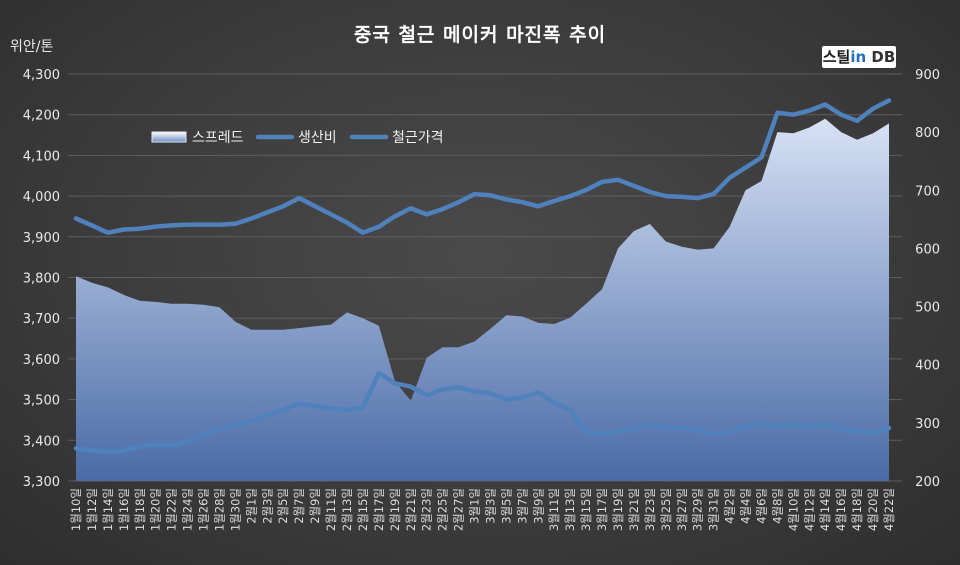 The height and width of the screenshot is (565, 960). What do you see at coordinates (41, 197) in the screenshot?
I see `left-tick-label: 4,000` at bounding box center [41, 197].